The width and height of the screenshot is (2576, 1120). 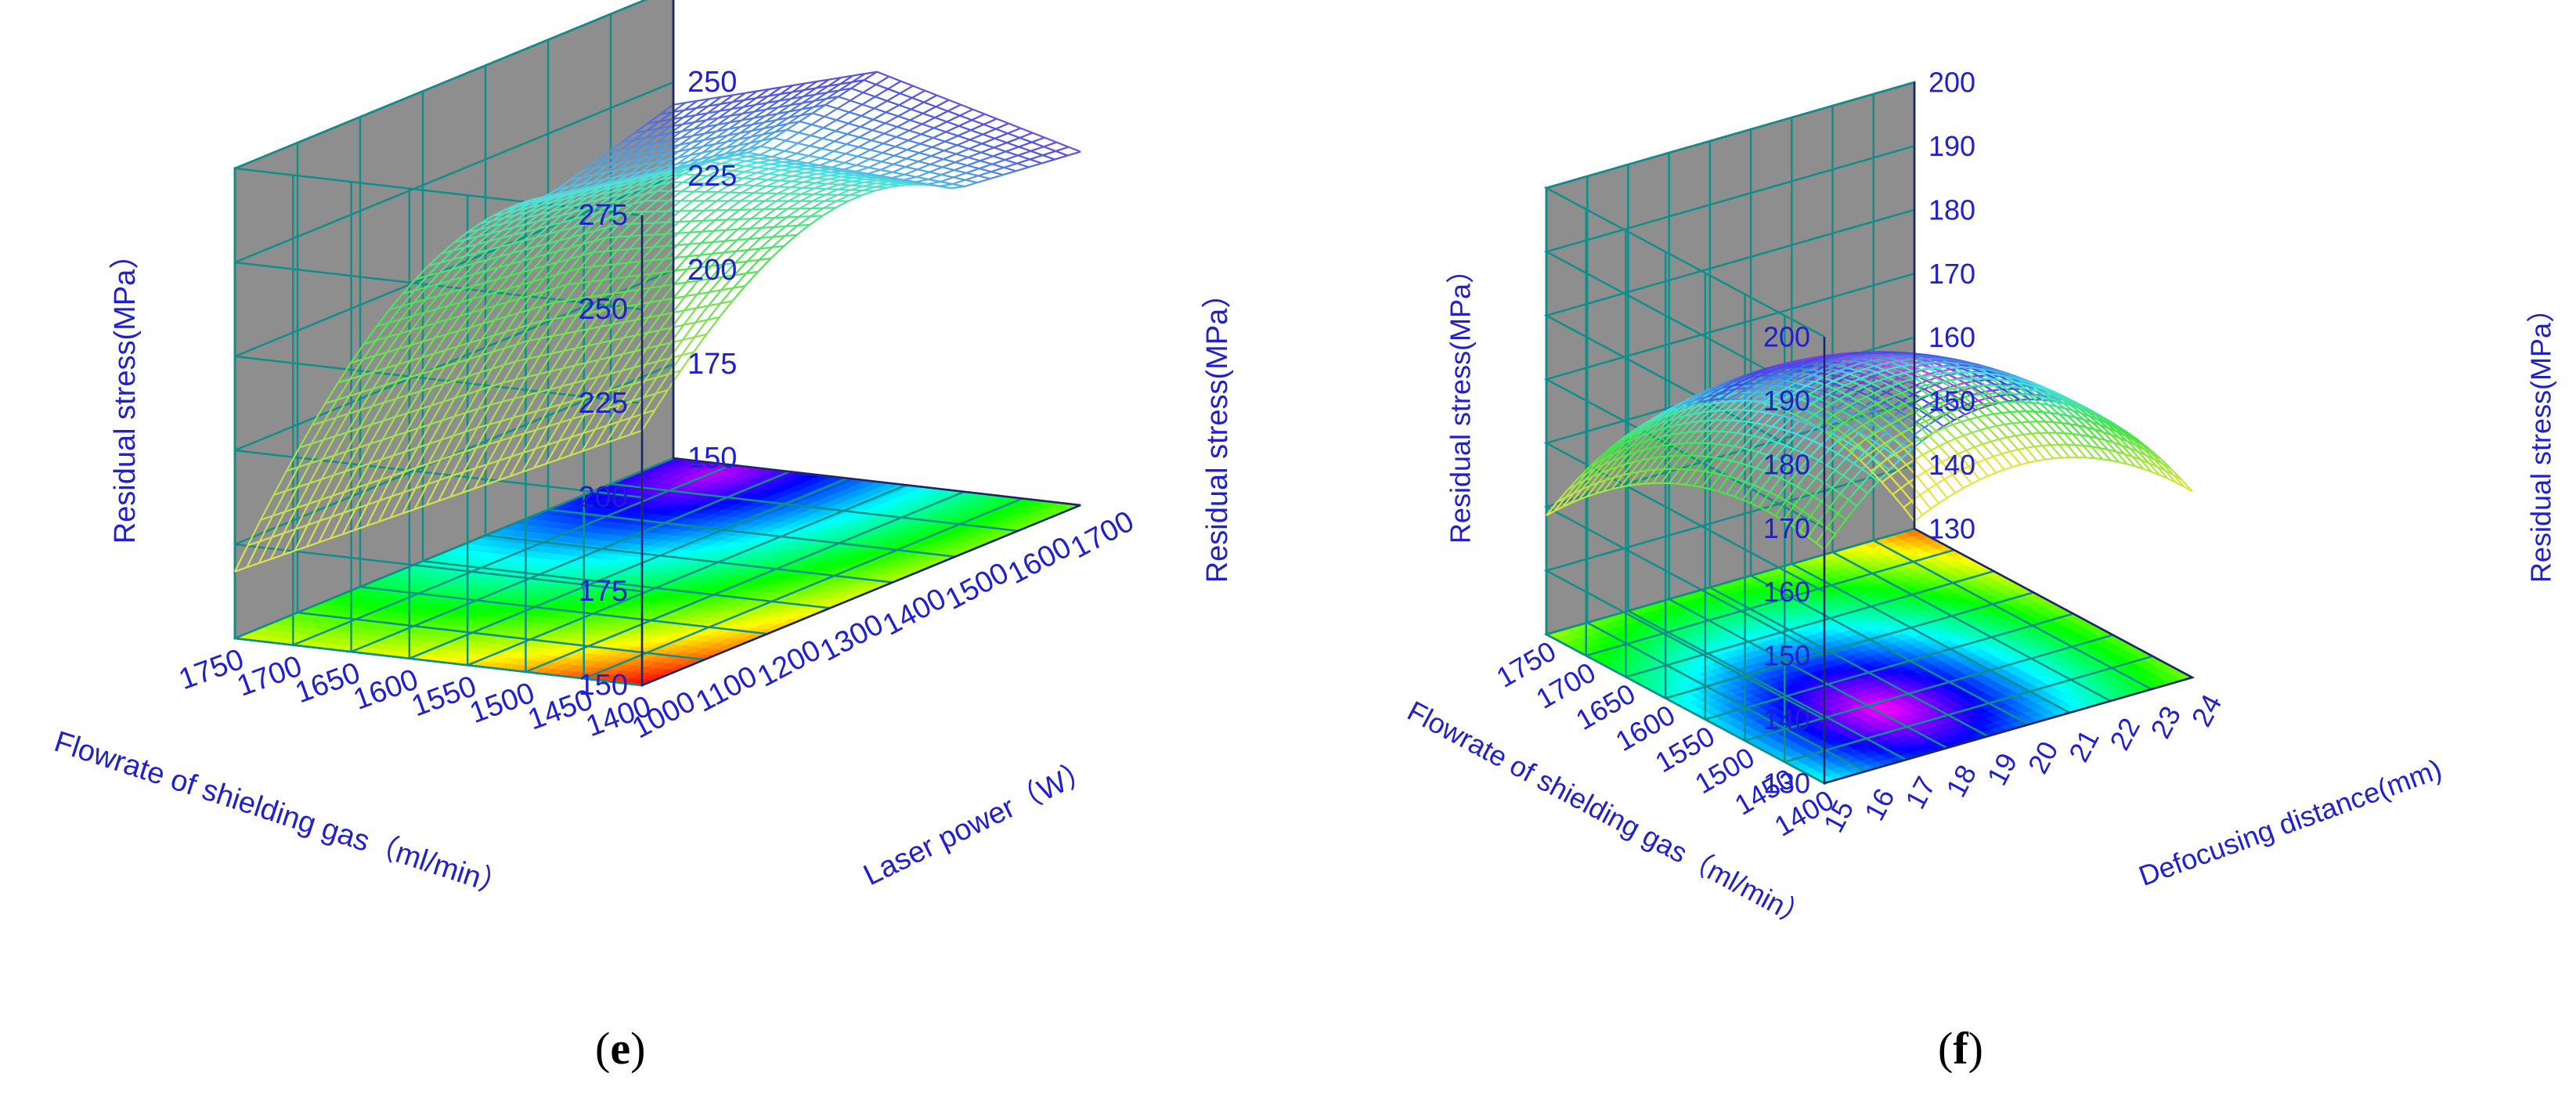 What do you see at coordinates (1952, 274) in the screenshot?
I see `z-tick-right: 170` at bounding box center [1952, 274].